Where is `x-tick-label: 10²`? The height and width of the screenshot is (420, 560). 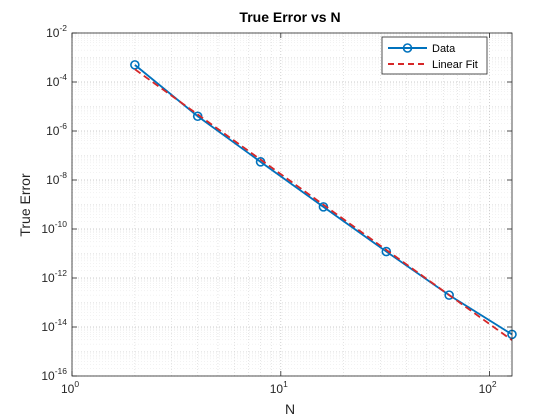 x-tick-label: 10² is located at coordinates (488, 387).